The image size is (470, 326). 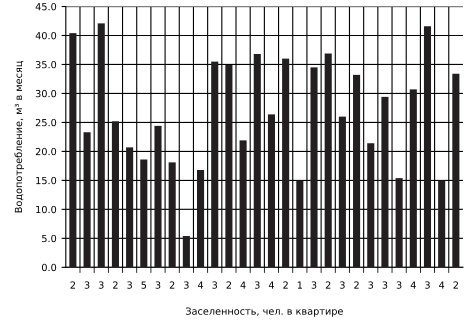 What do you see at coordinates (46, 36) in the screenshot?
I see `y-tick-label: 40.0` at bounding box center [46, 36].